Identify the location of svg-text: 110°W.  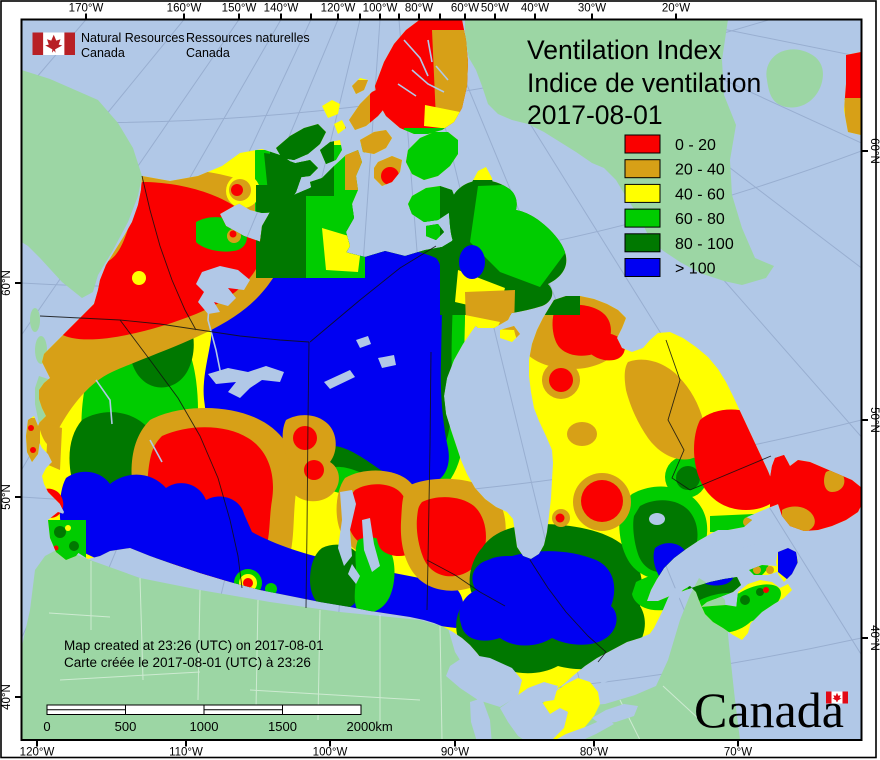
(186, 753).